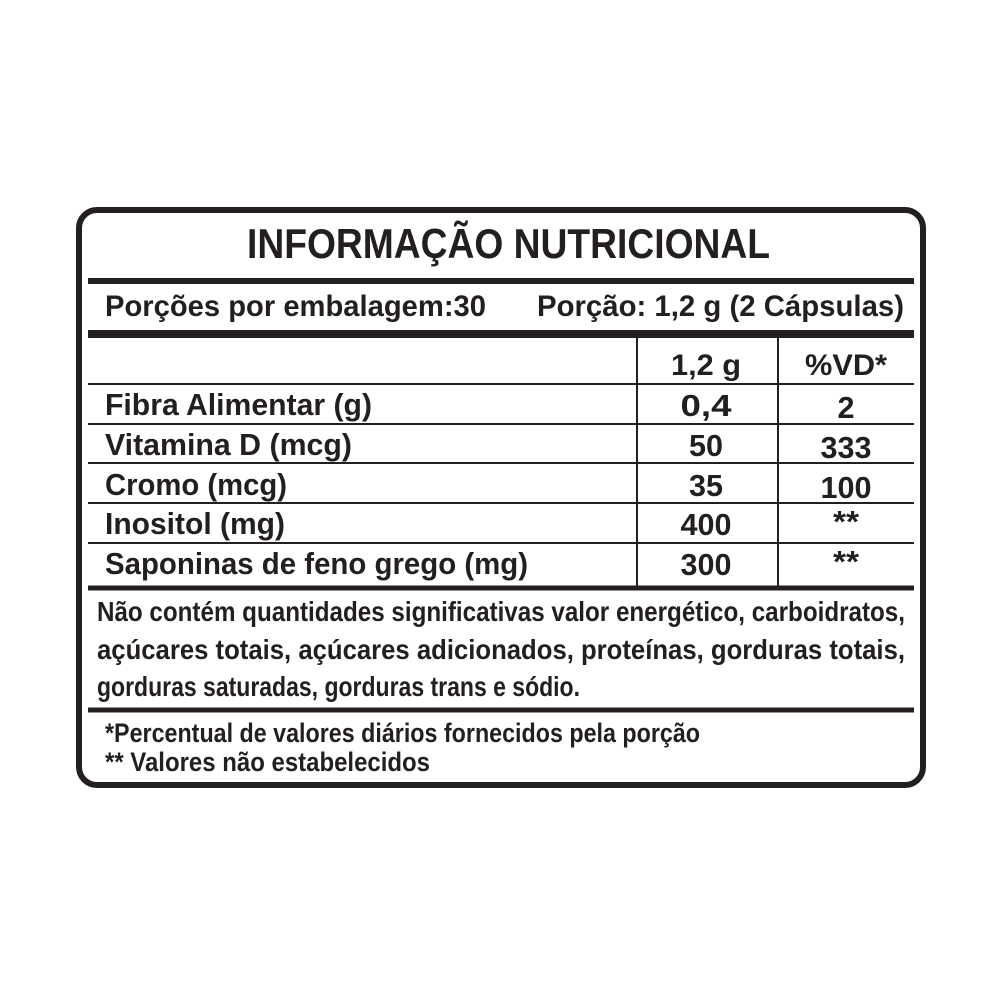 The image size is (1000, 1000). Describe the element at coordinates (846, 487) in the screenshot. I see `daily-value: 100` at that location.